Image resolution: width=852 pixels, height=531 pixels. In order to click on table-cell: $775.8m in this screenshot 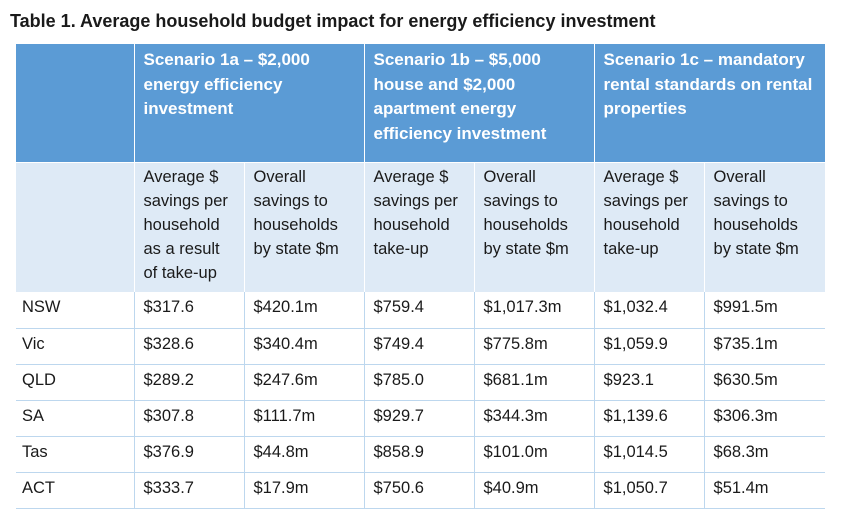, I will do `click(534, 346)`.